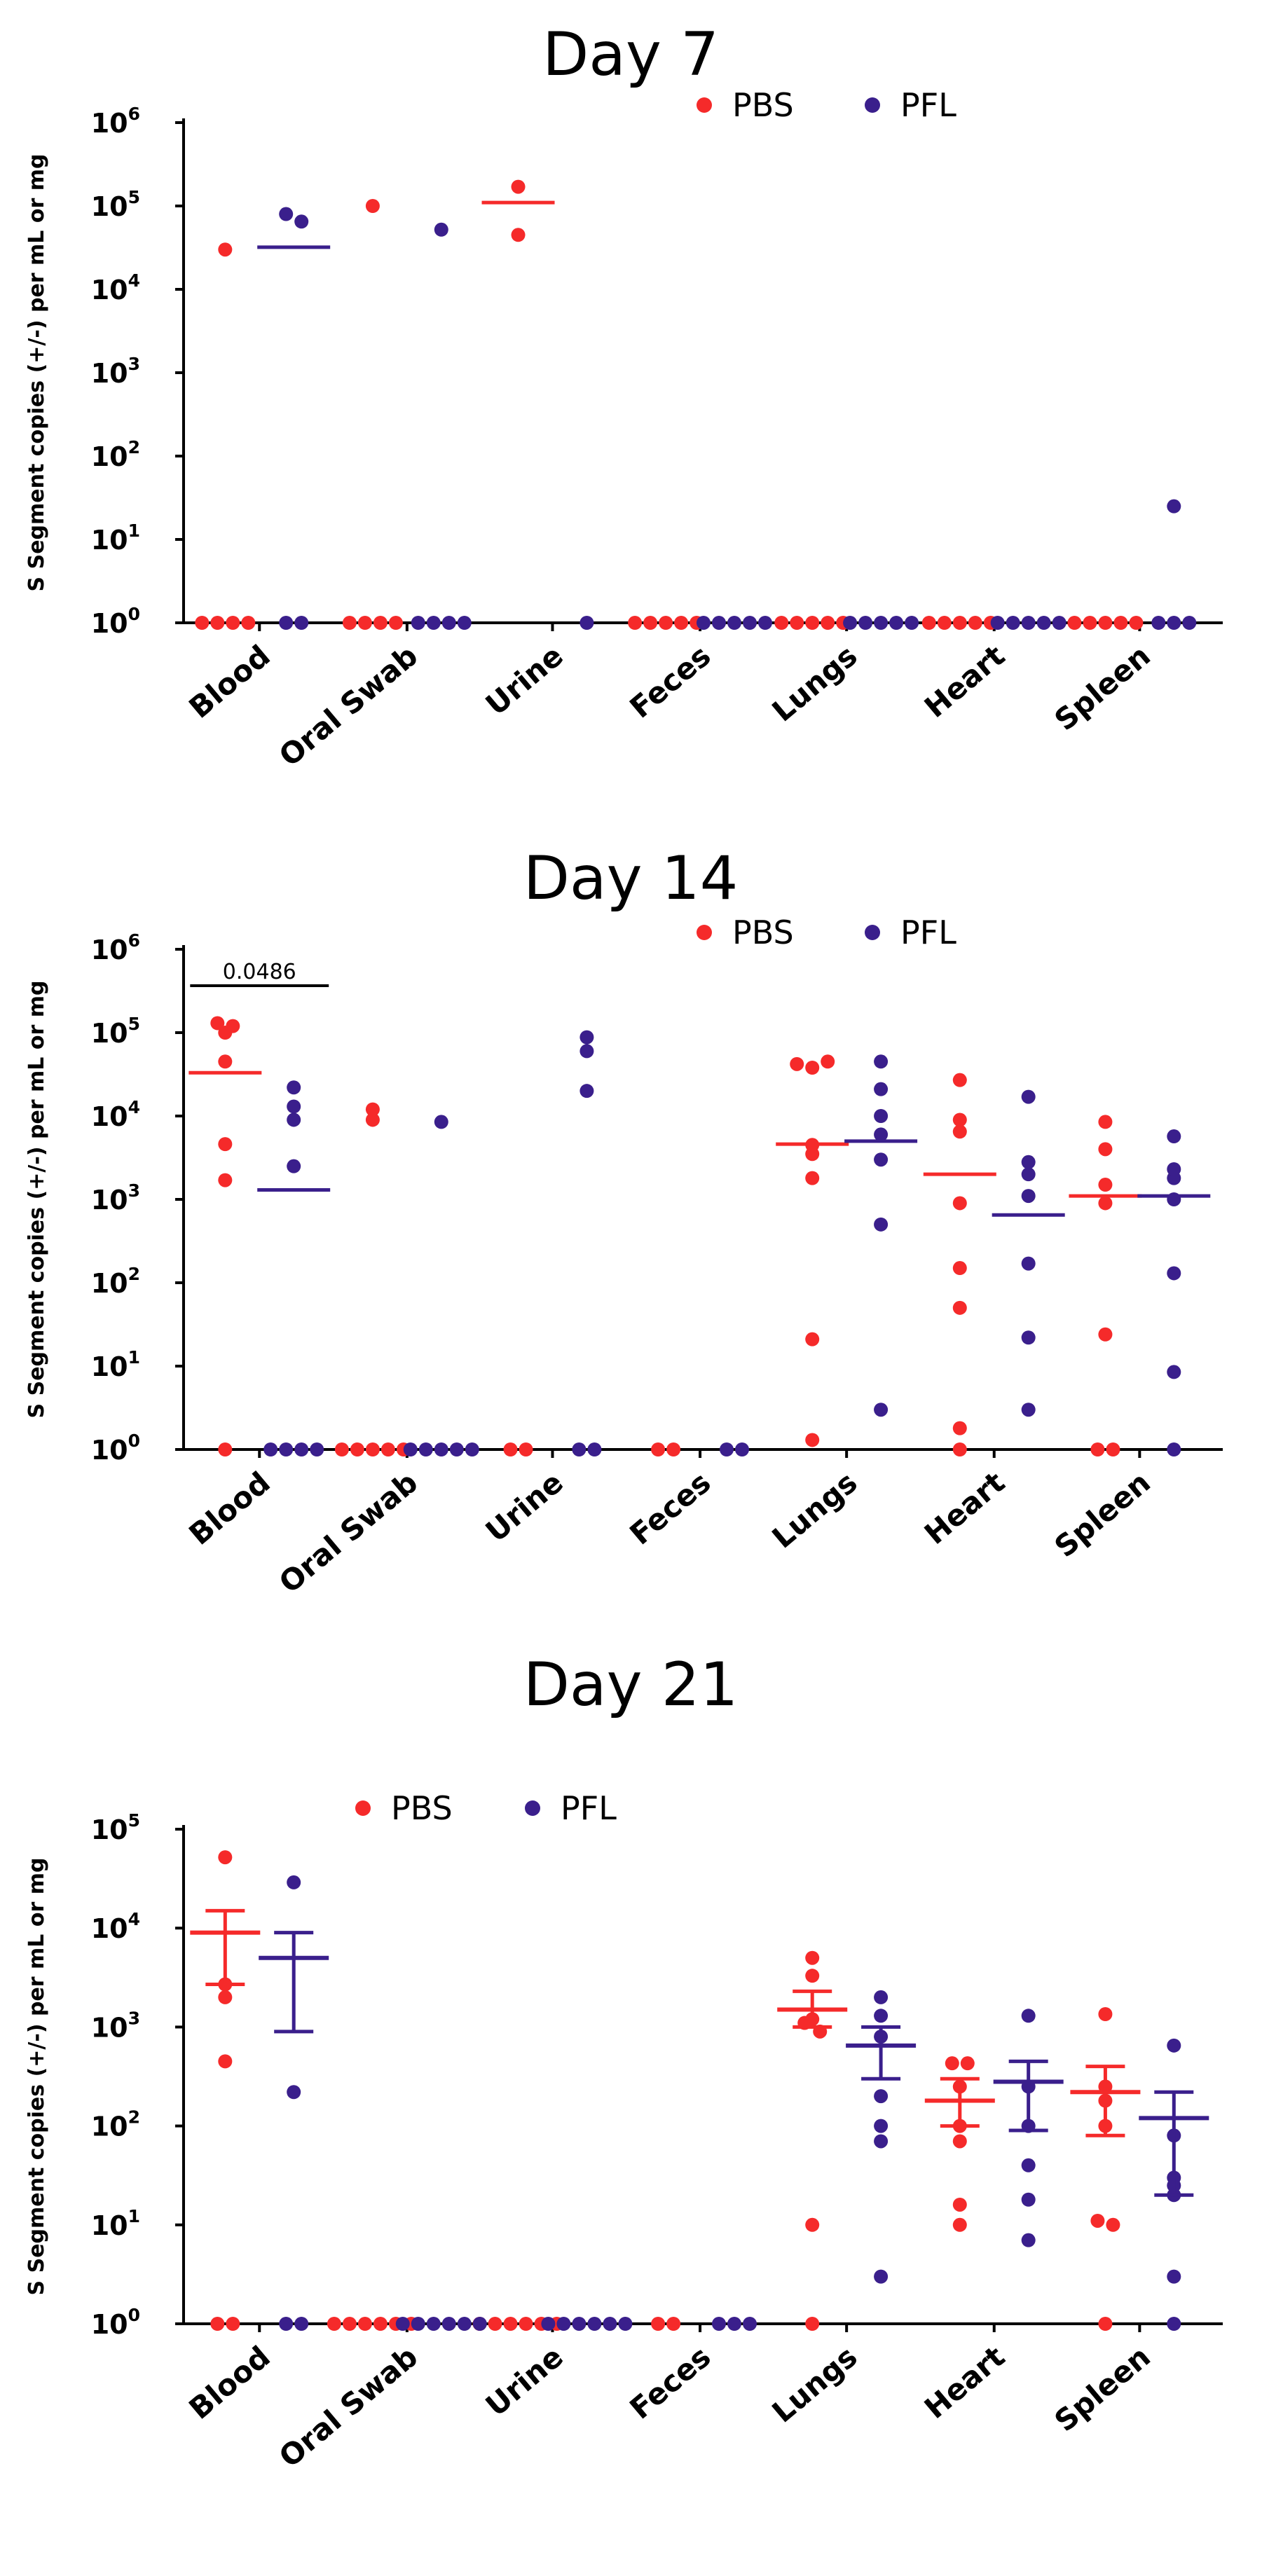 Image resolution: width=1262 pixels, height=2576 pixels. What do you see at coordinates (349, 2406) in the screenshot?
I see `x-tick-label: Oral Swab` at bounding box center [349, 2406].